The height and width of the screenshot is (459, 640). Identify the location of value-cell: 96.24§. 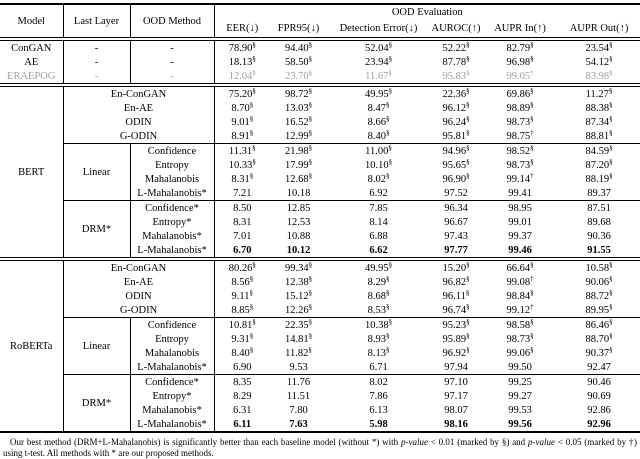
(456, 121).